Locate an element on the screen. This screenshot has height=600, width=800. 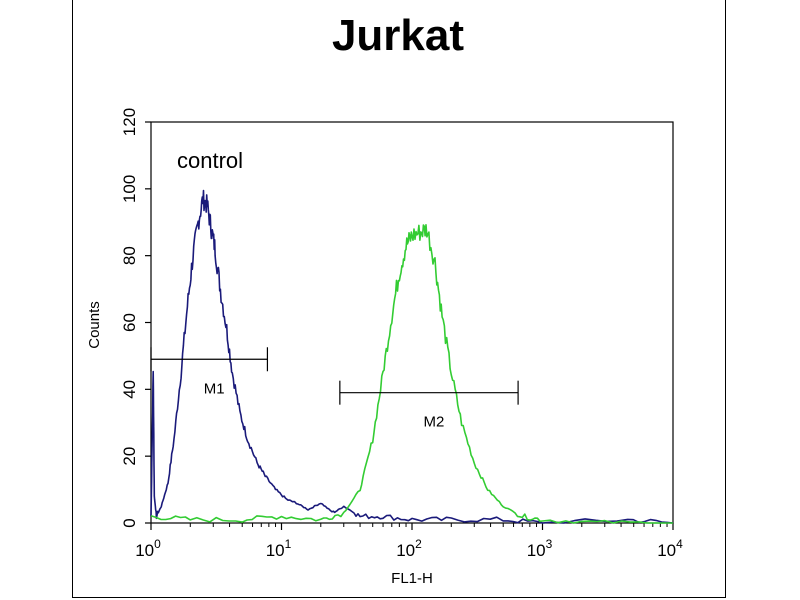
y-axis-label: Counts is located at coordinates (94, 325).